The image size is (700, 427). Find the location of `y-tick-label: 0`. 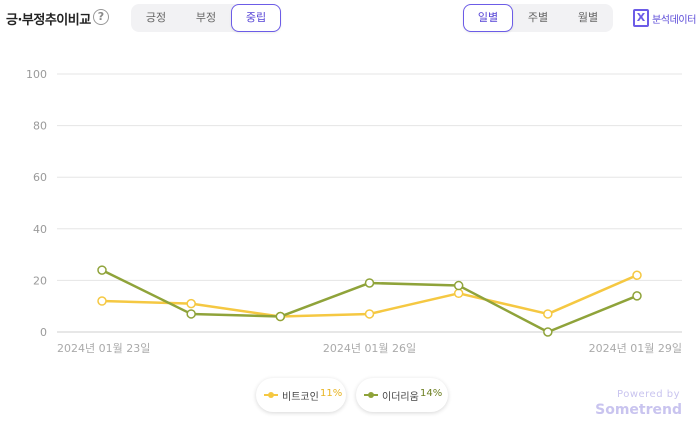

y-tick-label: 0 is located at coordinates (43, 332).